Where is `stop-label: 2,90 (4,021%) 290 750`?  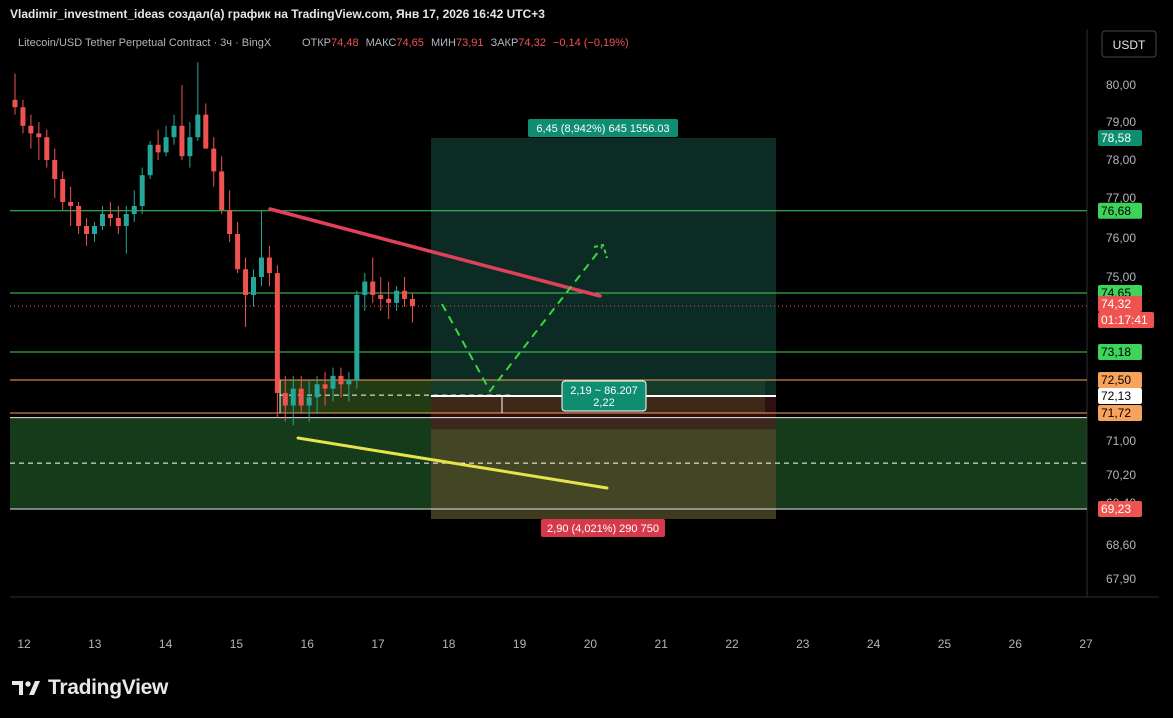
stop-label: 2,90 (4,021%) 290 750 is located at coordinates (603, 529).